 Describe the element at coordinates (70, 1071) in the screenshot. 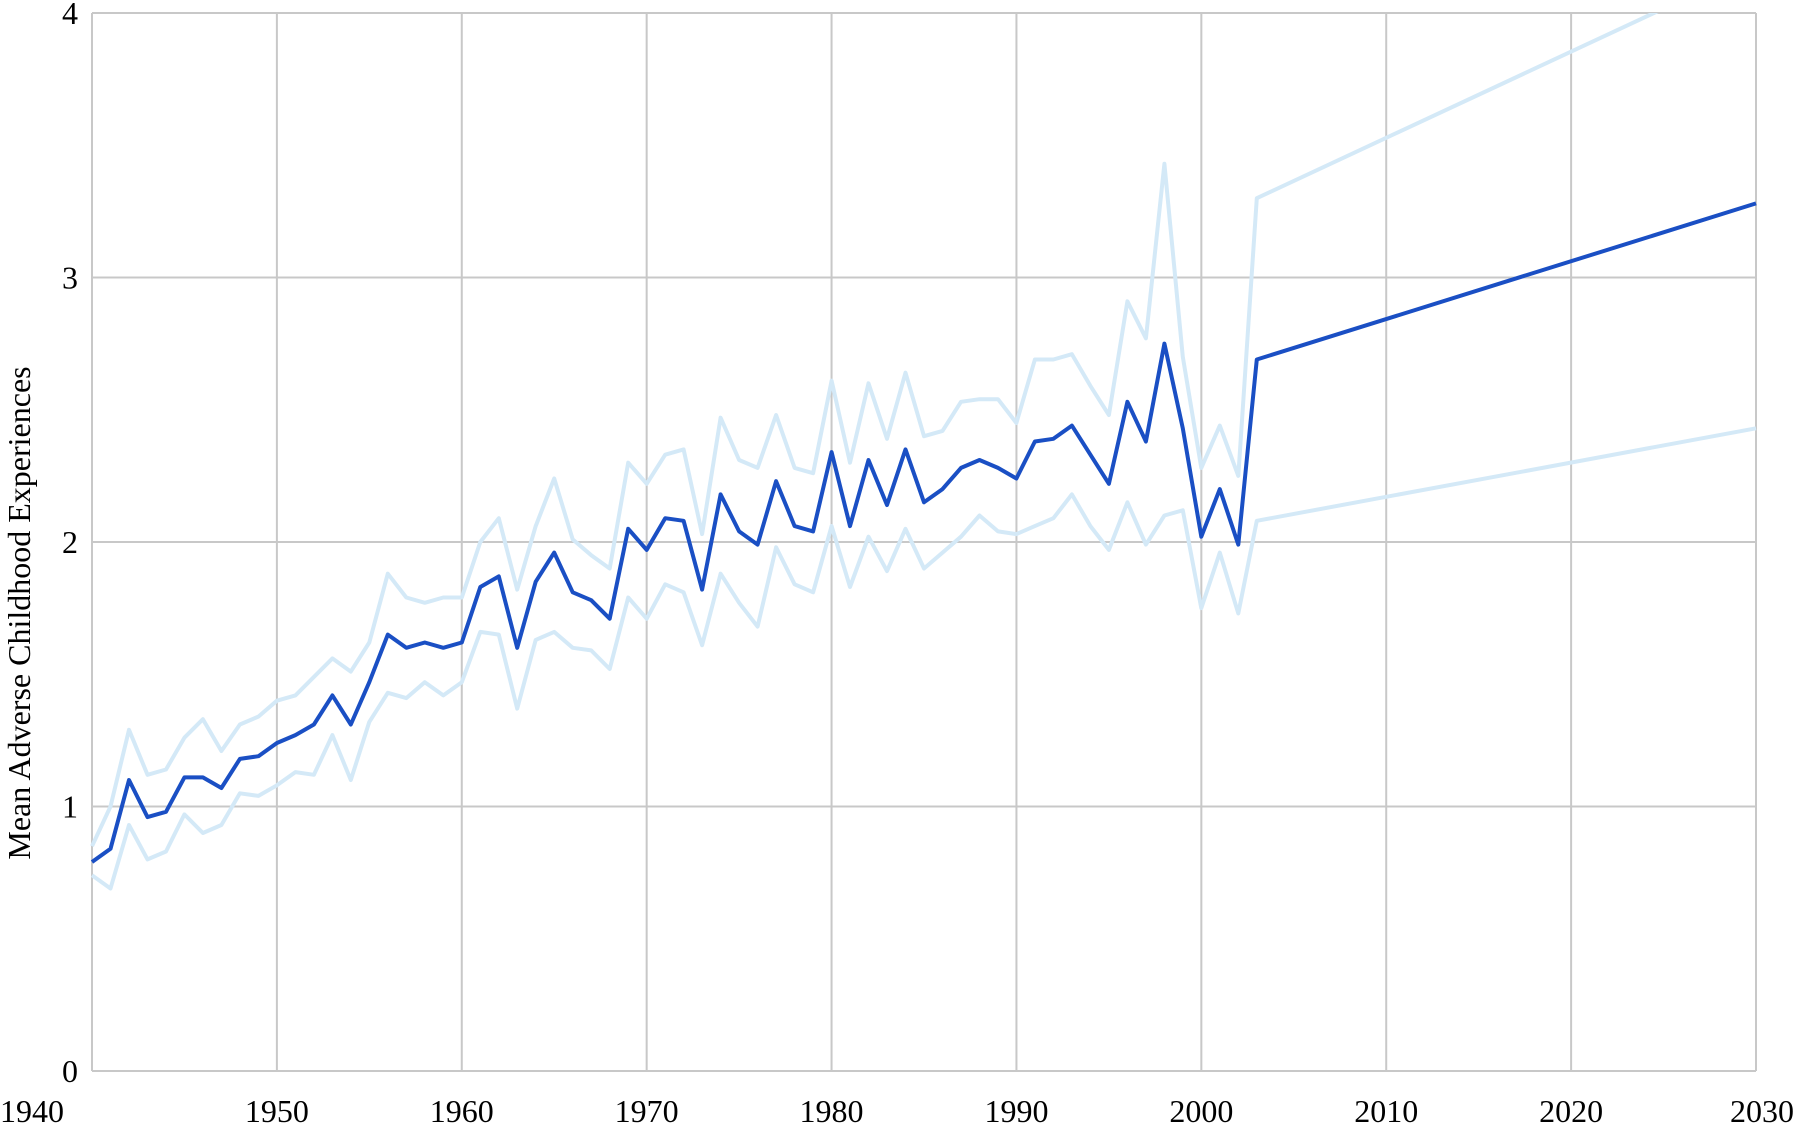

I see `y-tick-label-0: 0` at that location.